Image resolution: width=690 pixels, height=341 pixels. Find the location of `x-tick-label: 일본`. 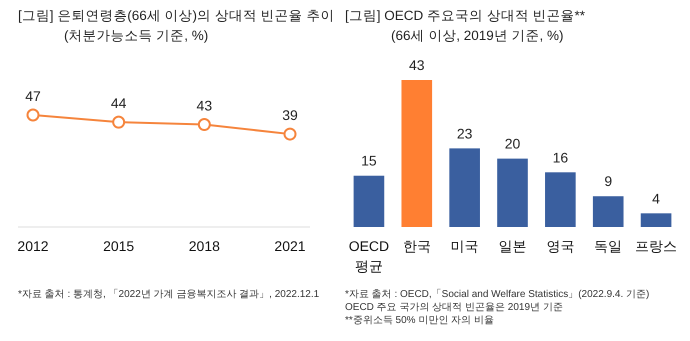

x-tick-label: 일본 is located at coordinates (512, 246).